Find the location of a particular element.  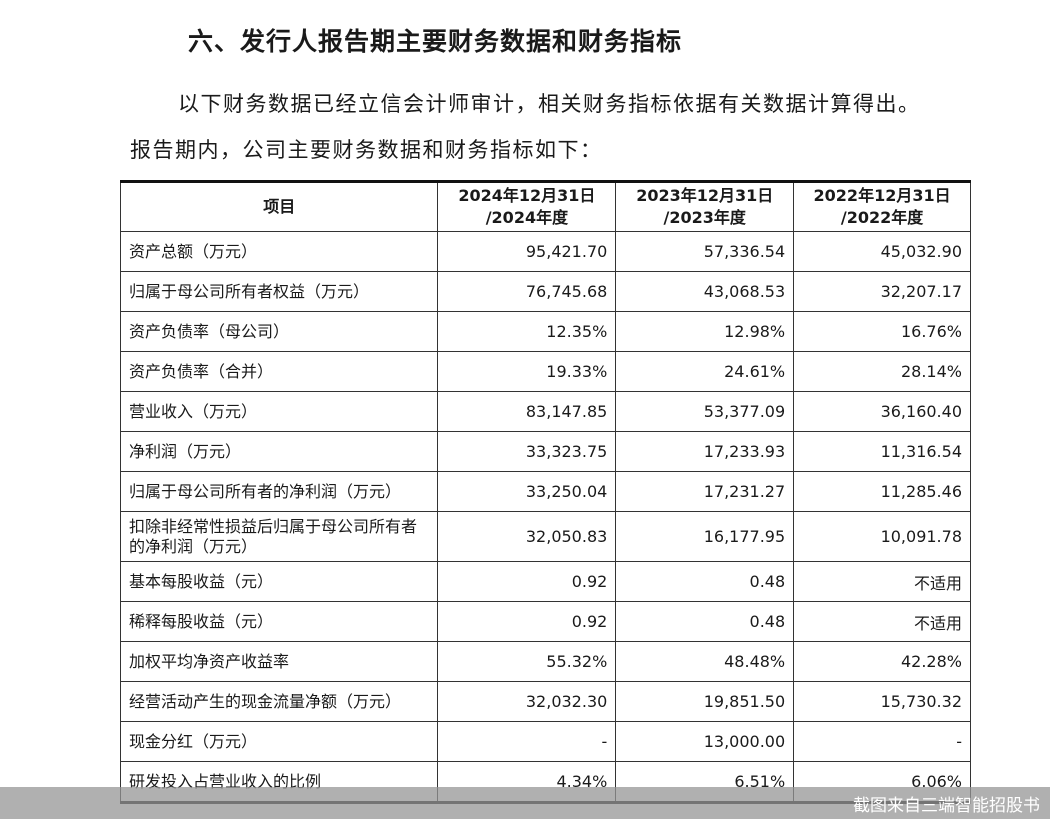

cell-value: 83,147.85 is located at coordinates (527, 411).